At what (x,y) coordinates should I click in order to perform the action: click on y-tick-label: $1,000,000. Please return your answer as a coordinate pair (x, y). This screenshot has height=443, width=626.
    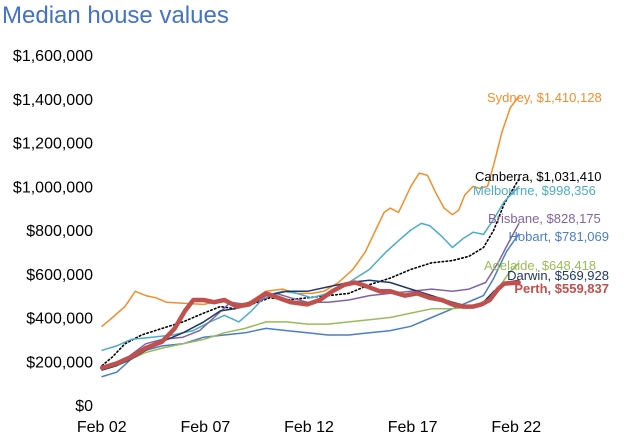
    Looking at the image, I should click on (53, 187).